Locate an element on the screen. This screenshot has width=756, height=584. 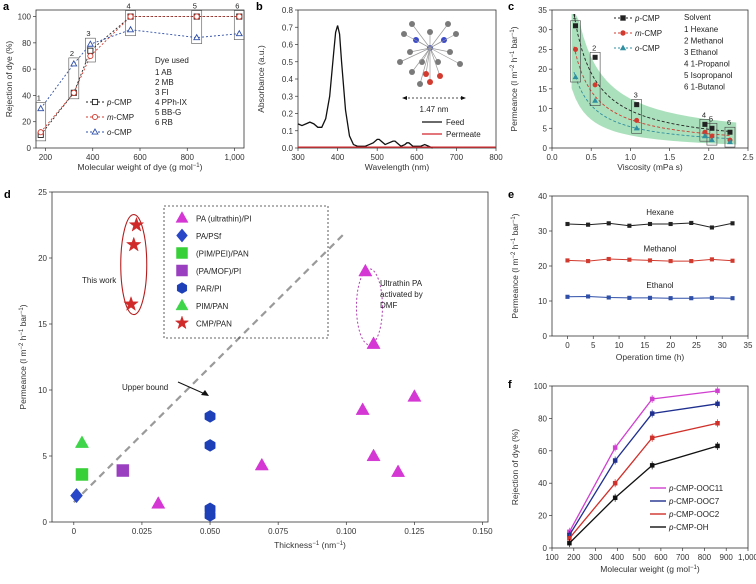
y-axis-b-tick-label: 0.3 is located at coordinates (288, 96).